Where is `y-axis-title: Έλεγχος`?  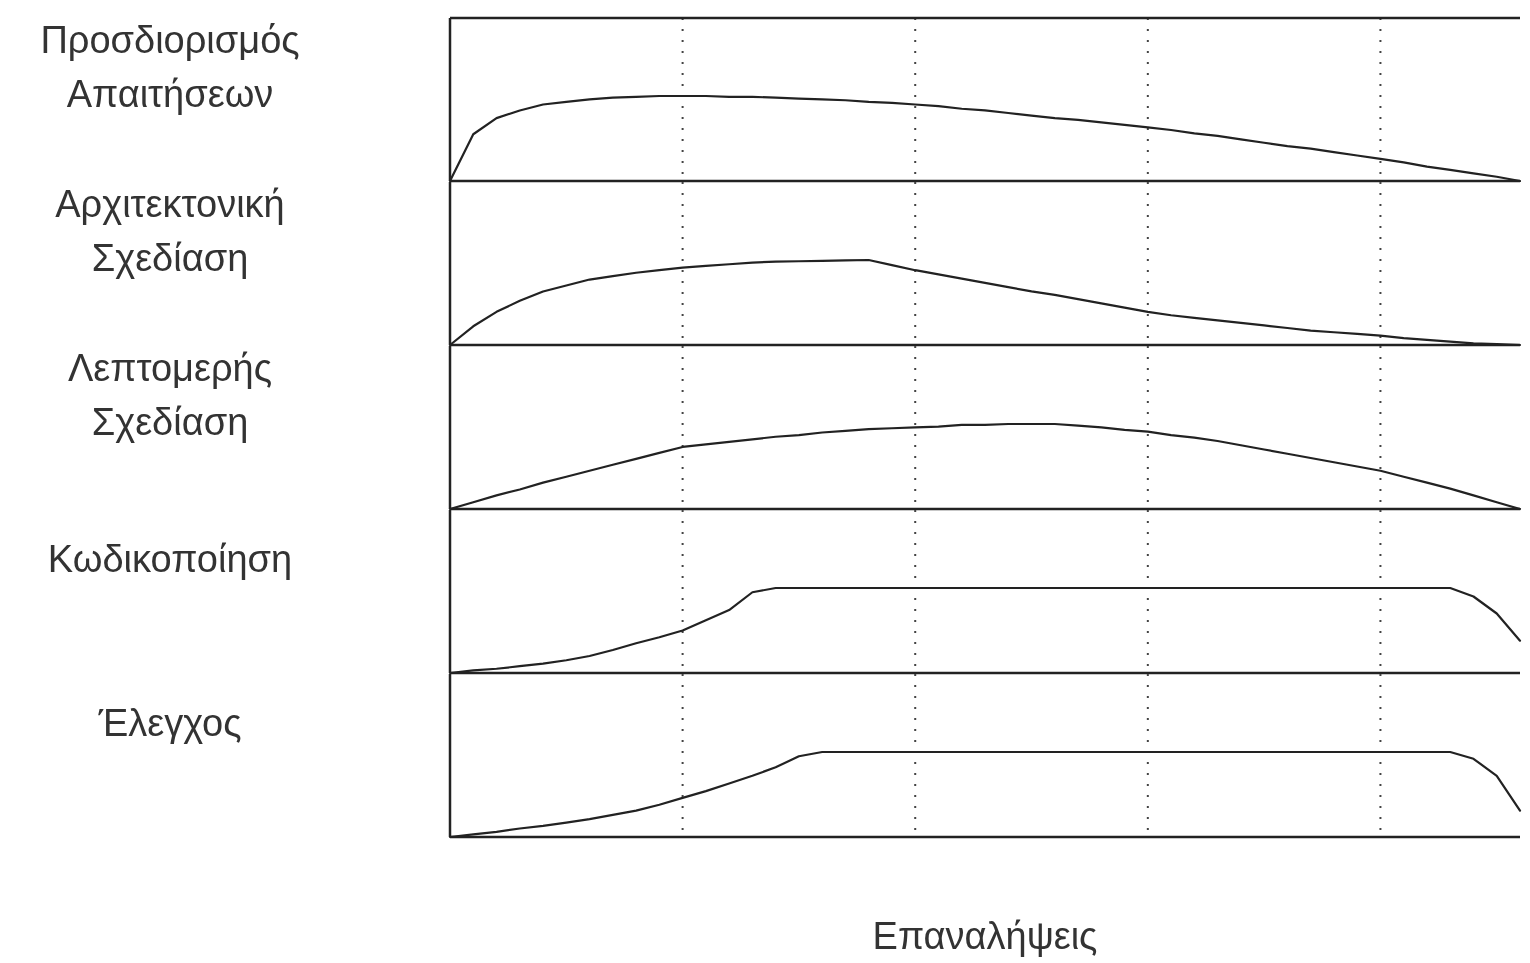
y-axis-title: Έλεγχος is located at coordinates (169, 723).